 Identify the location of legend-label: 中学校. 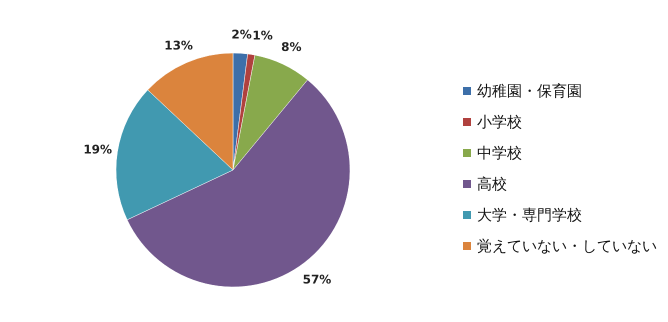
(499, 153).